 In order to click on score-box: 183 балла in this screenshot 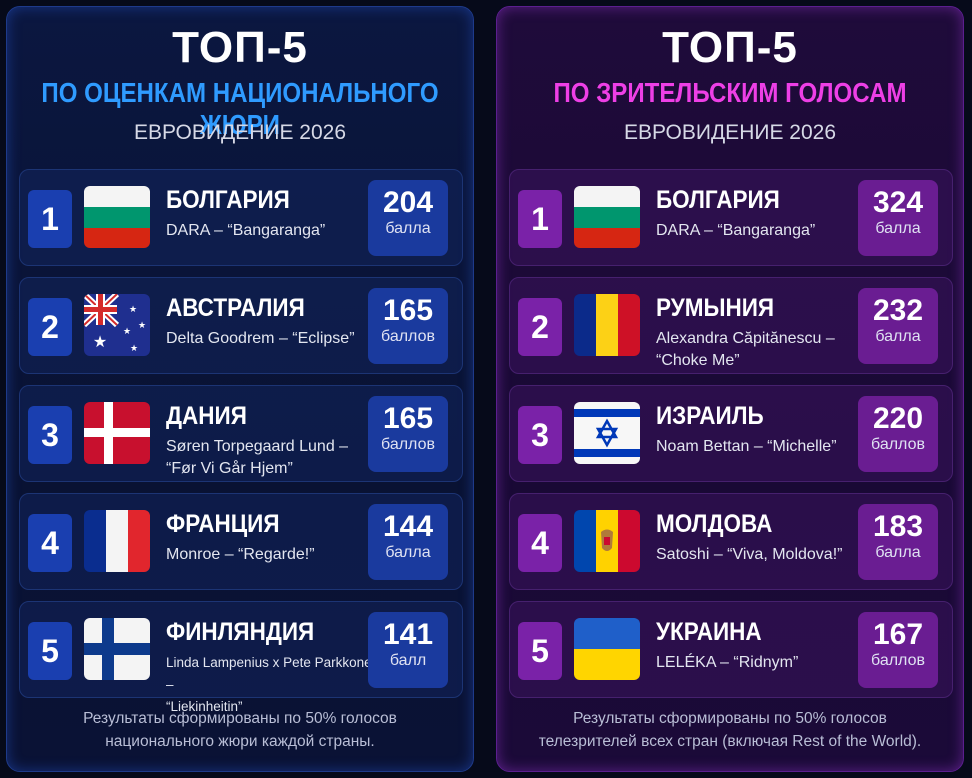, I will do `click(898, 542)`.